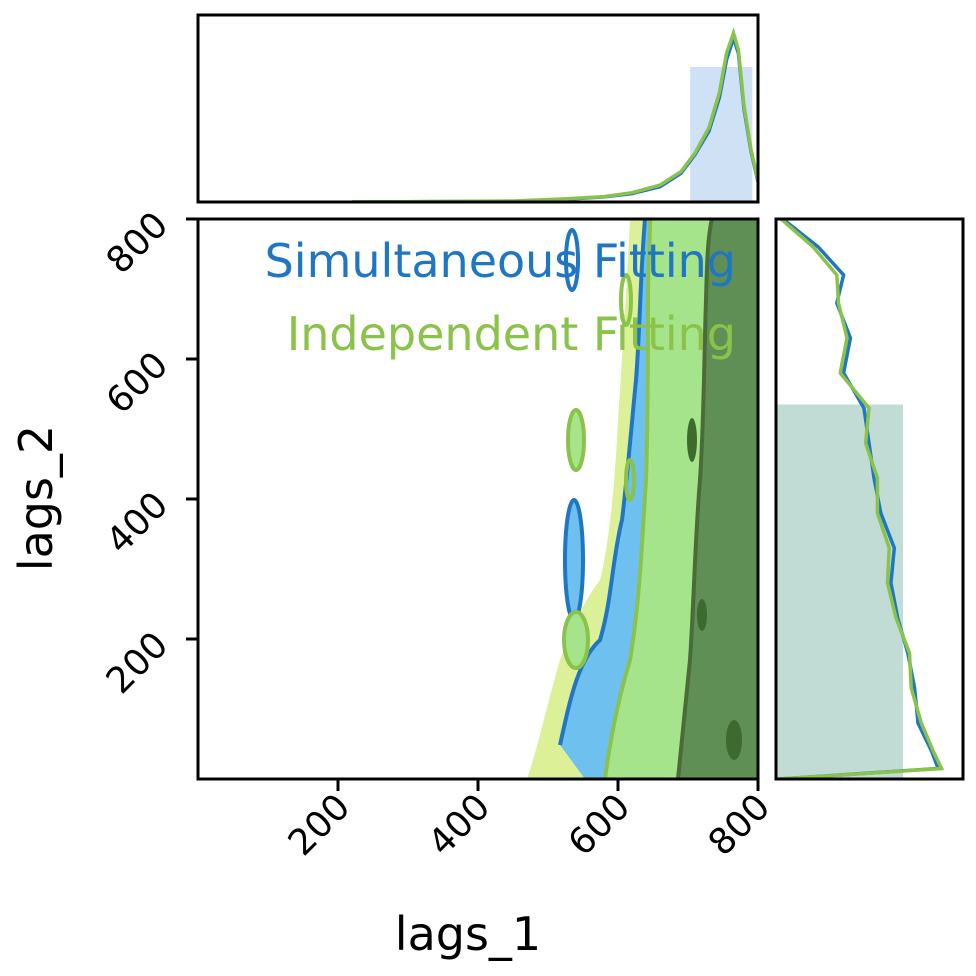 Image resolution: width=976 pixels, height=976 pixels. I want to click on right-marginal-independent-curve, so click(862, 499).